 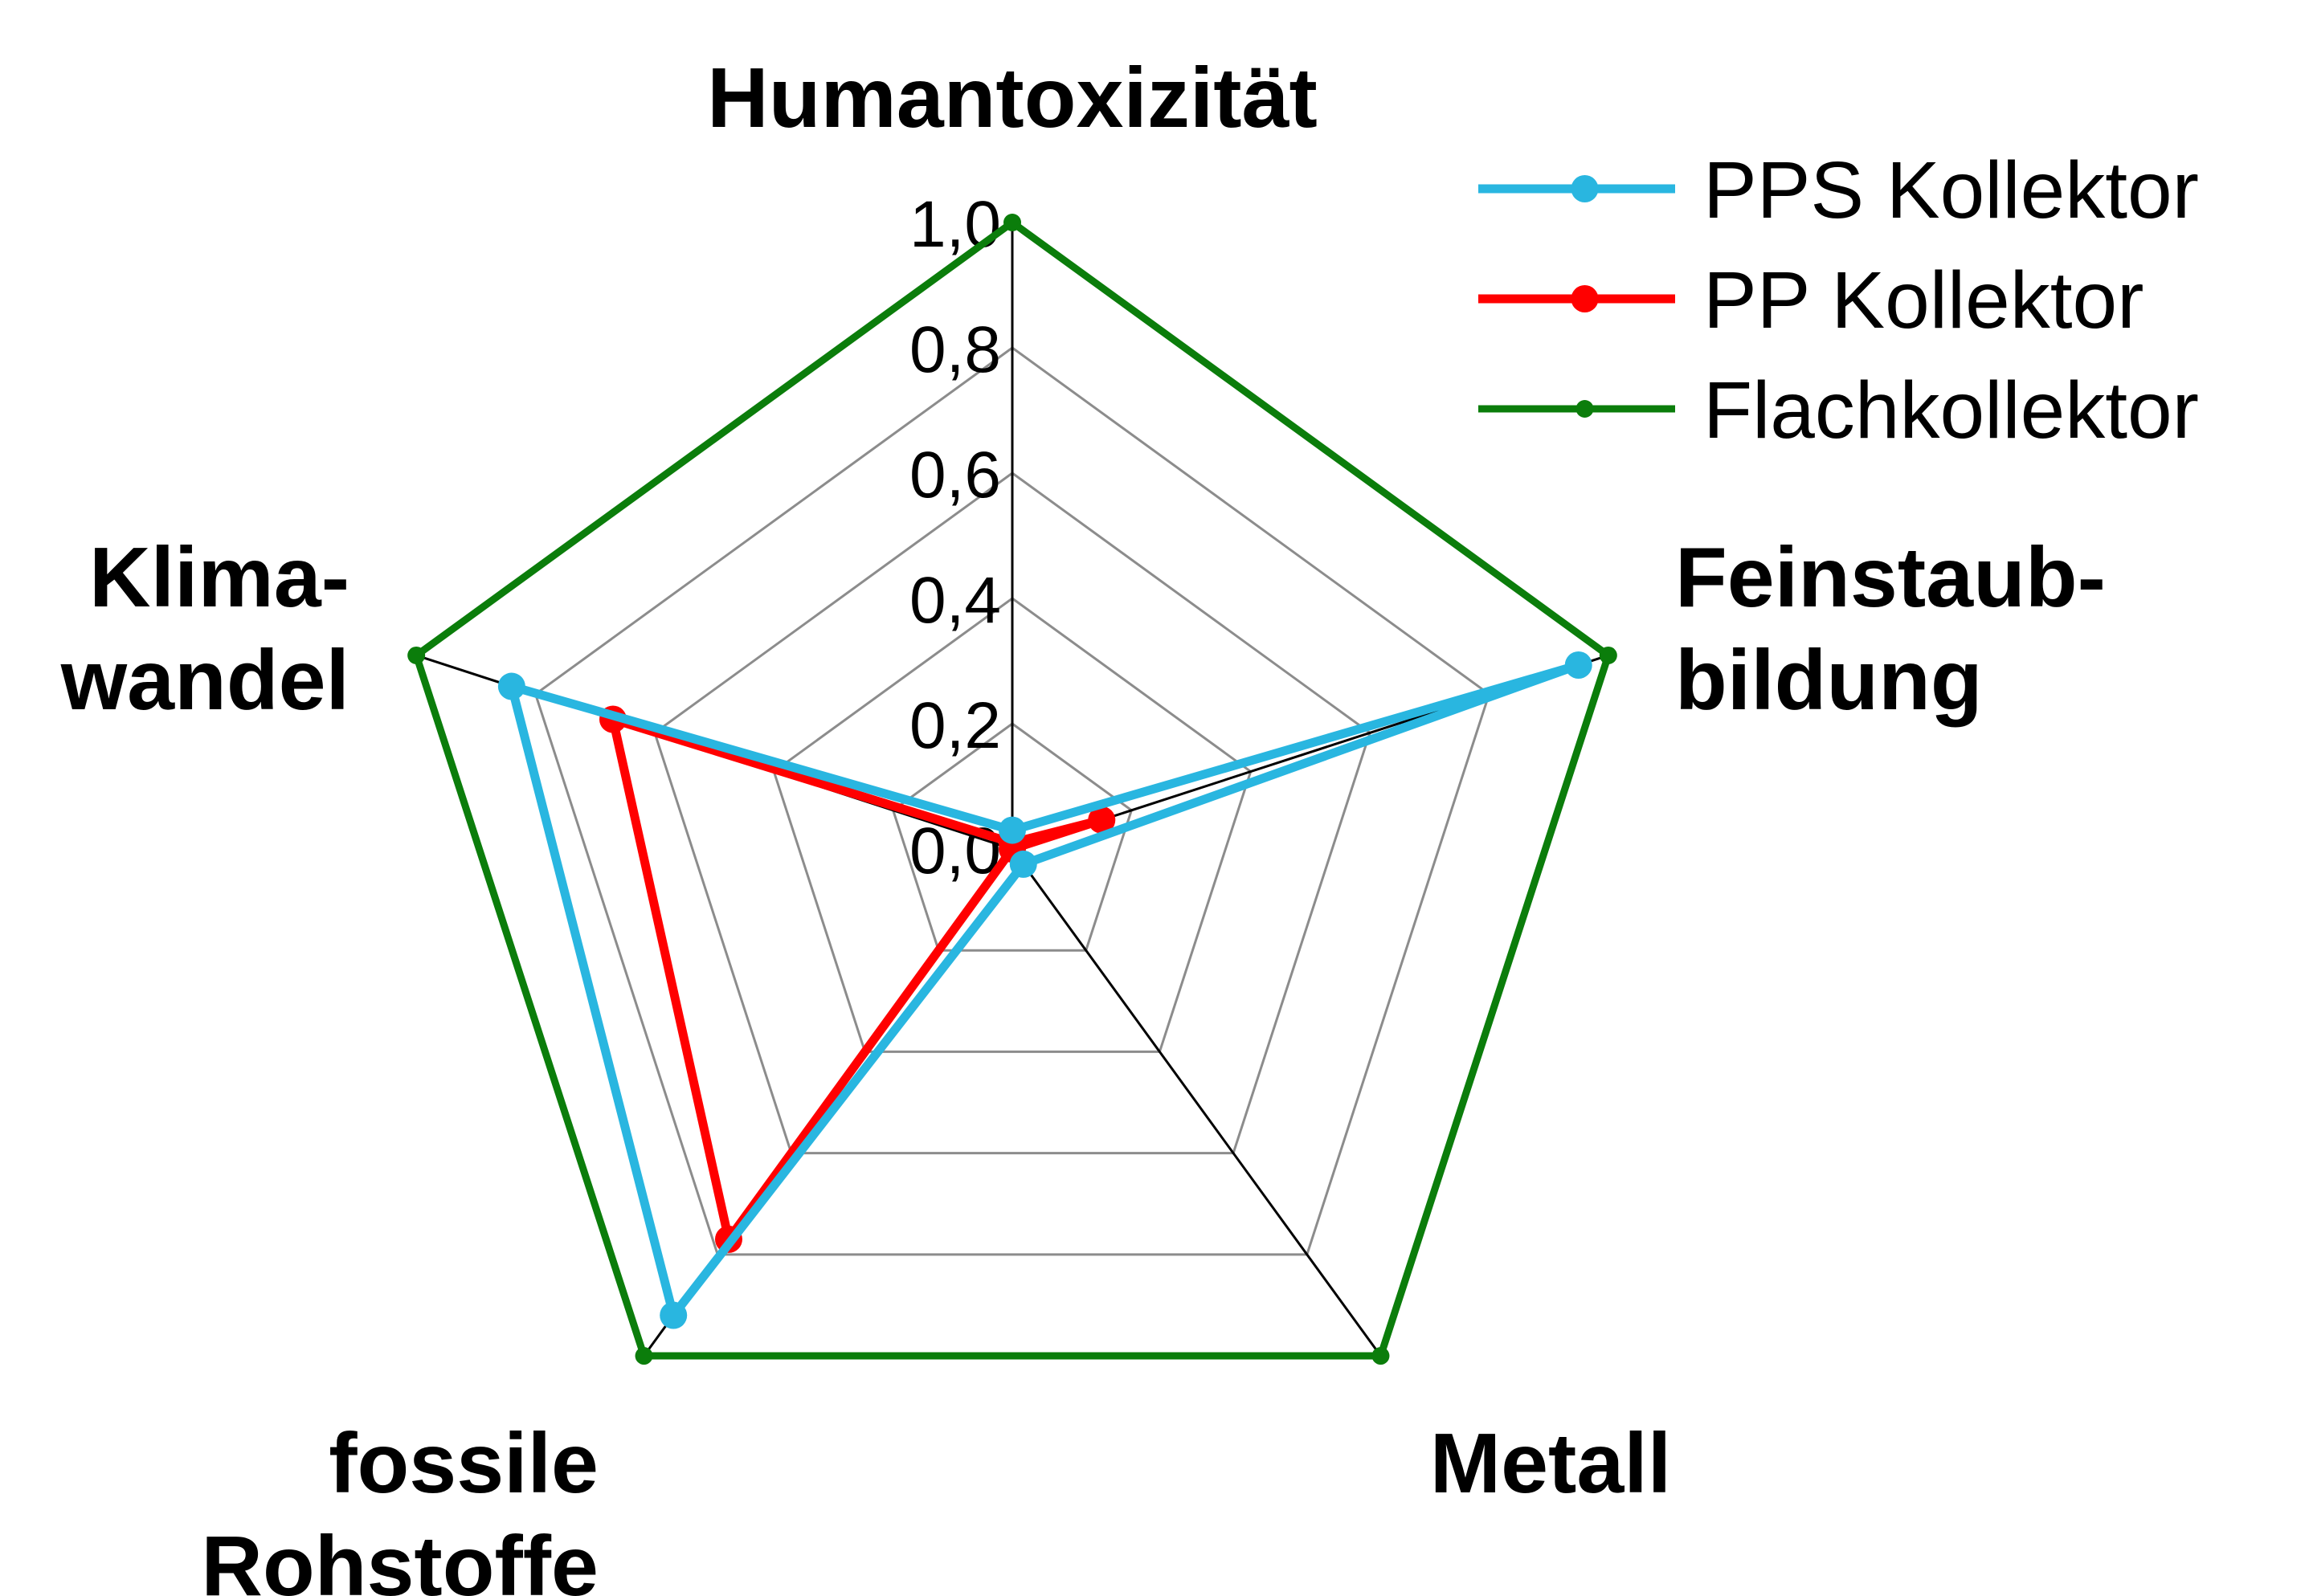 What do you see at coordinates (1012, 98) in the screenshot?
I see `axis-label: Humantoxizität` at bounding box center [1012, 98].